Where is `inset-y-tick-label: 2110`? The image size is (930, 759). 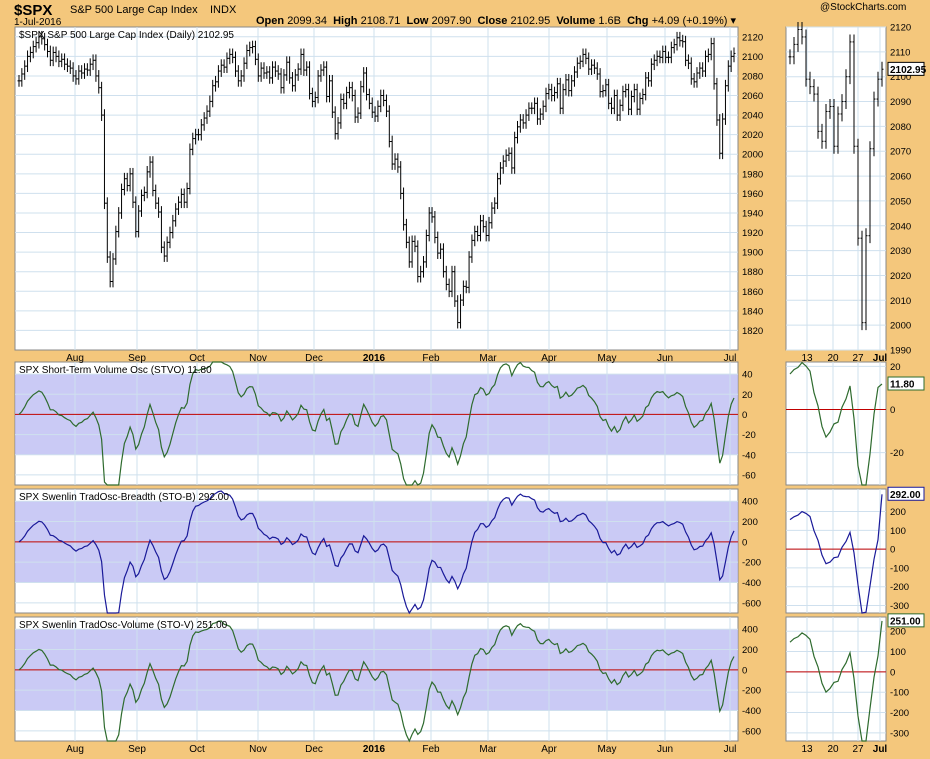 inset-y-tick-label: 2110 is located at coordinates (900, 52).